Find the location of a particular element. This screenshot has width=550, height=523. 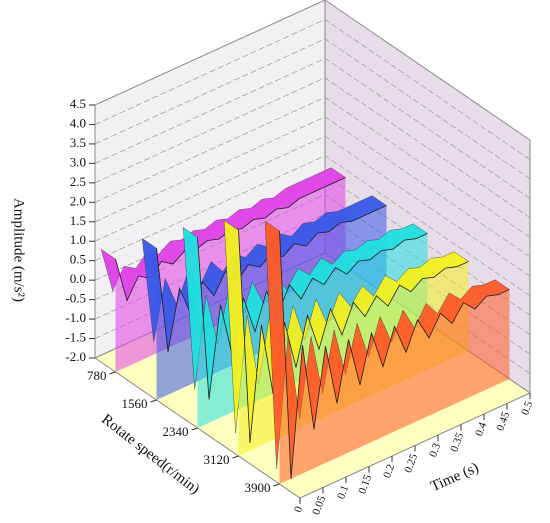

y-tick-label: 780 is located at coordinates (97, 375).